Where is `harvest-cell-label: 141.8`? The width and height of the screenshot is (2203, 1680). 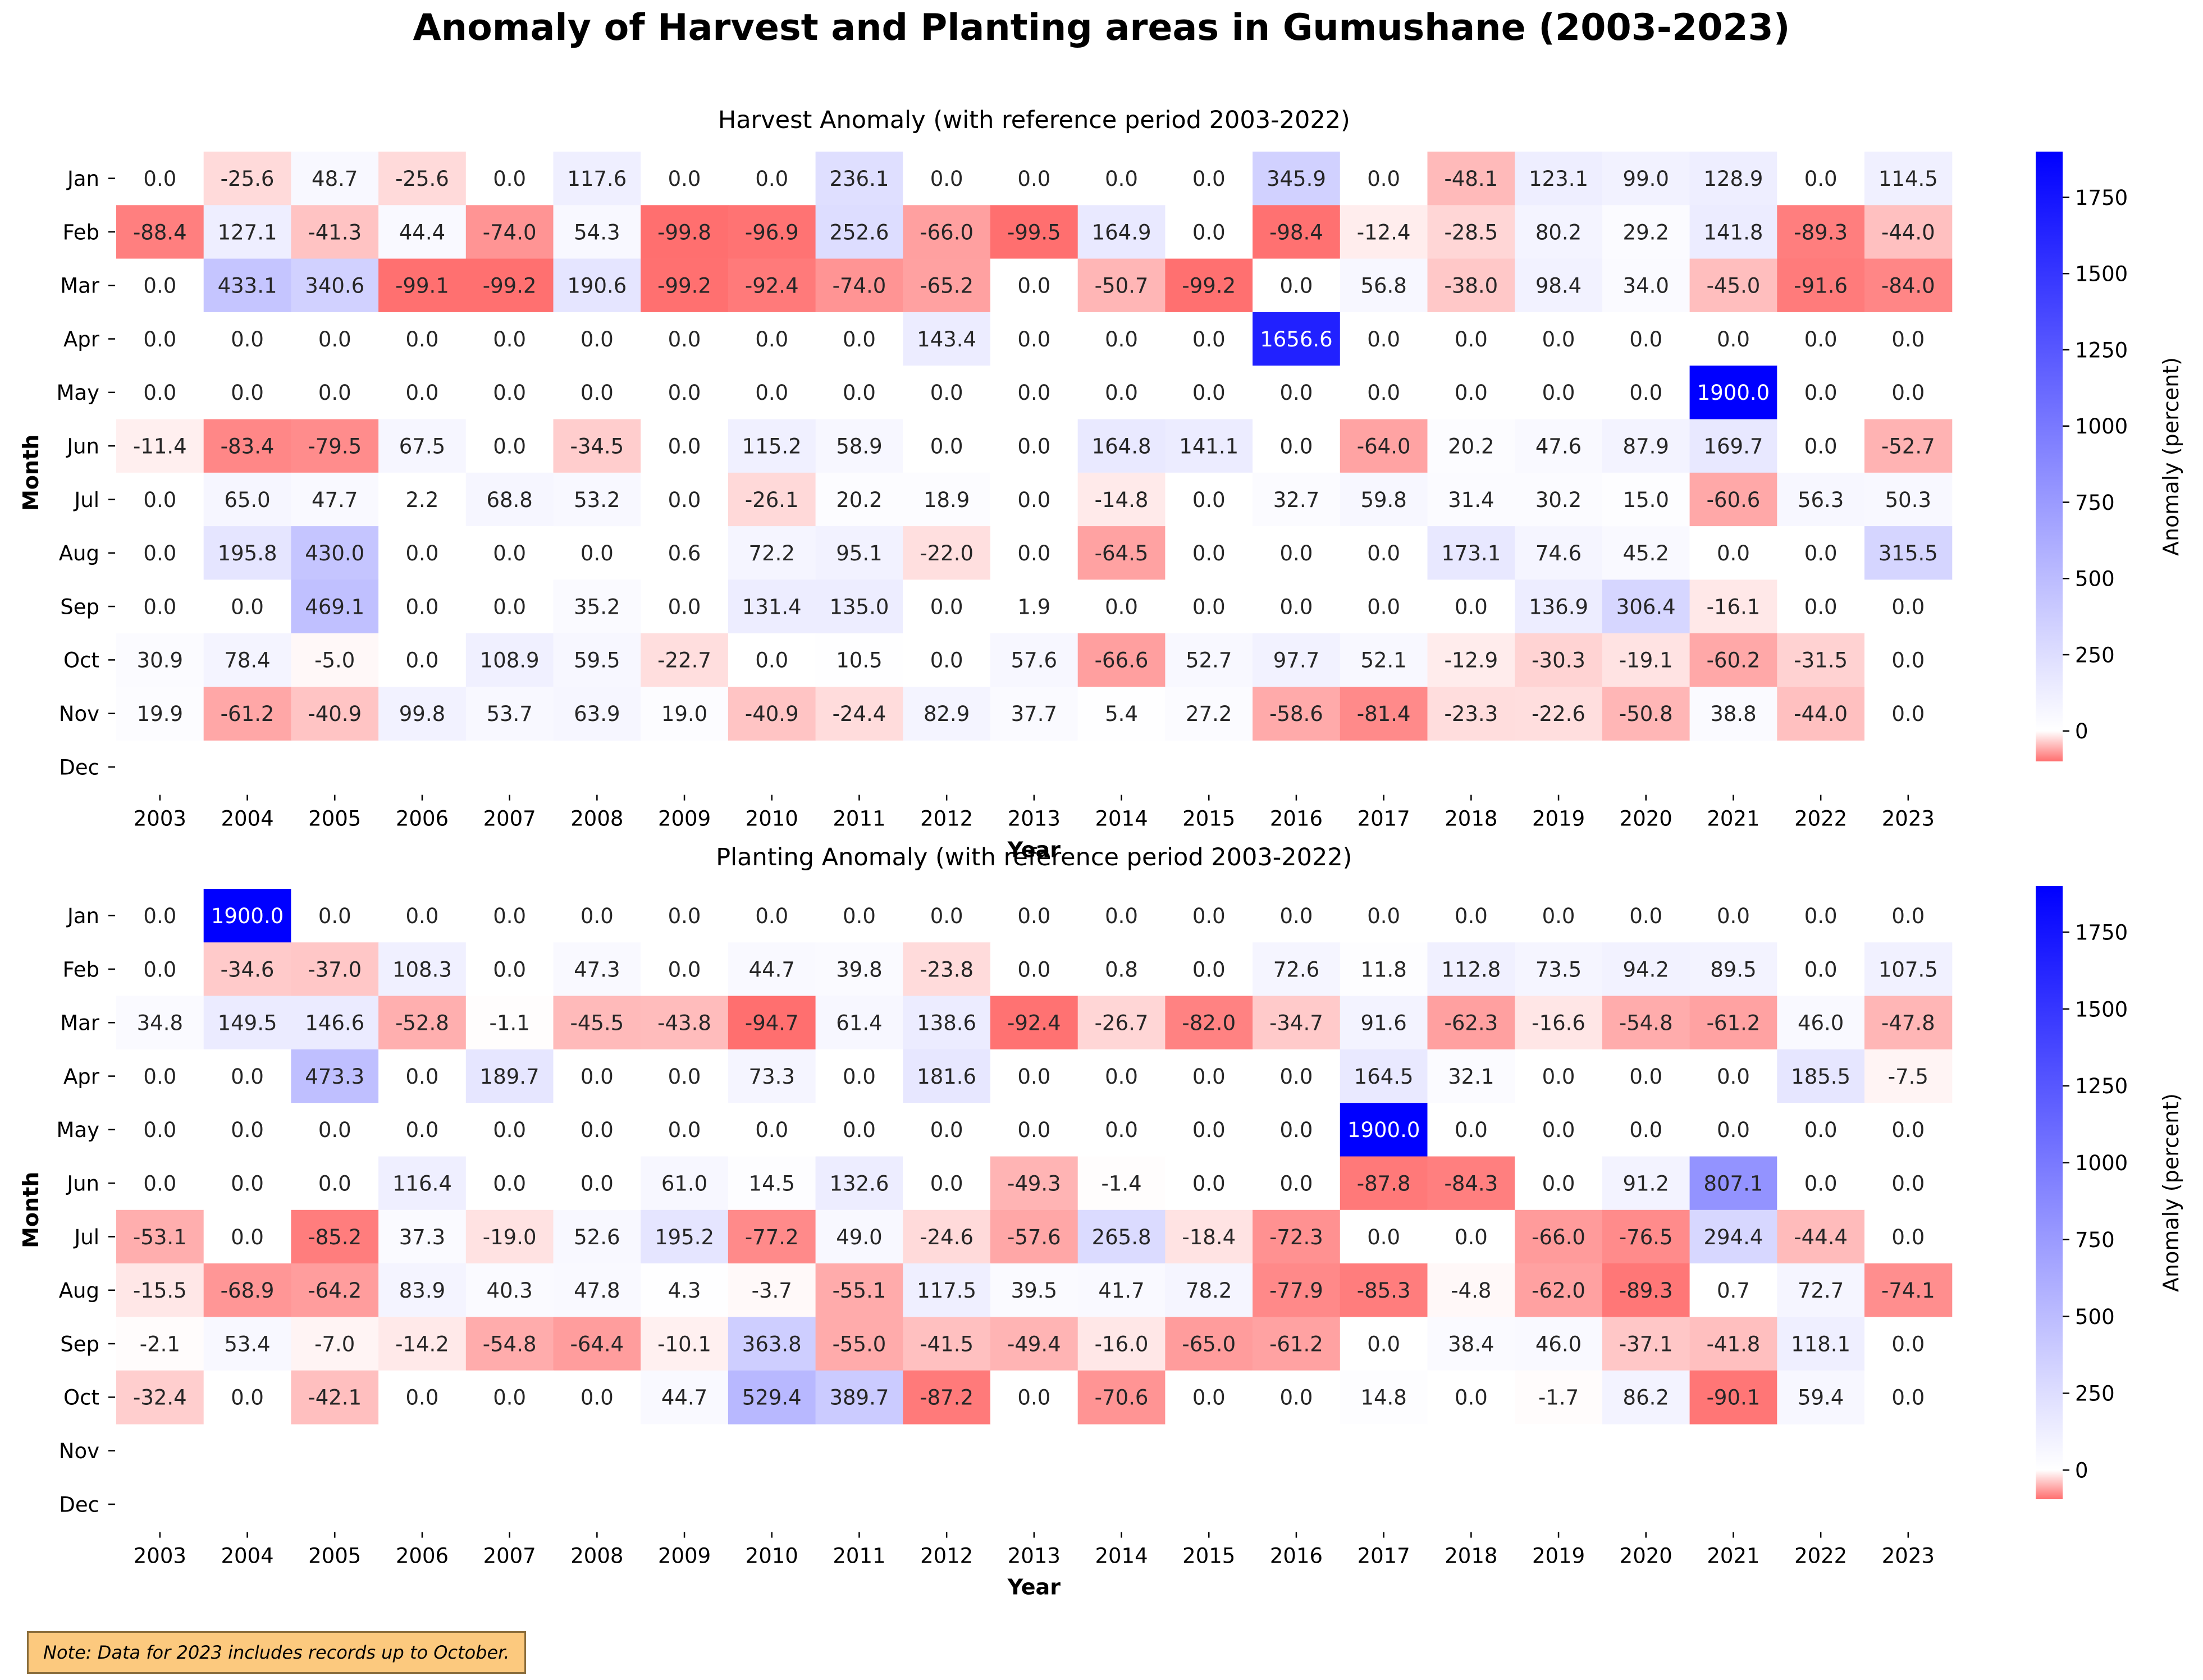
harvest-cell-label: 141.8 is located at coordinates (1733, 232).